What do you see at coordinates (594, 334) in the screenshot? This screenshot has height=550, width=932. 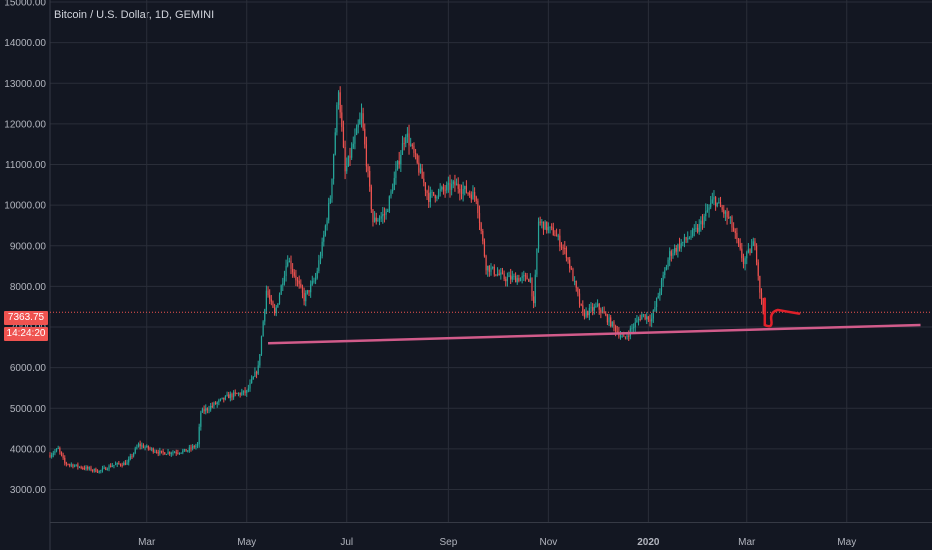 I see `support-trendline` at bounding box center [594, 334].